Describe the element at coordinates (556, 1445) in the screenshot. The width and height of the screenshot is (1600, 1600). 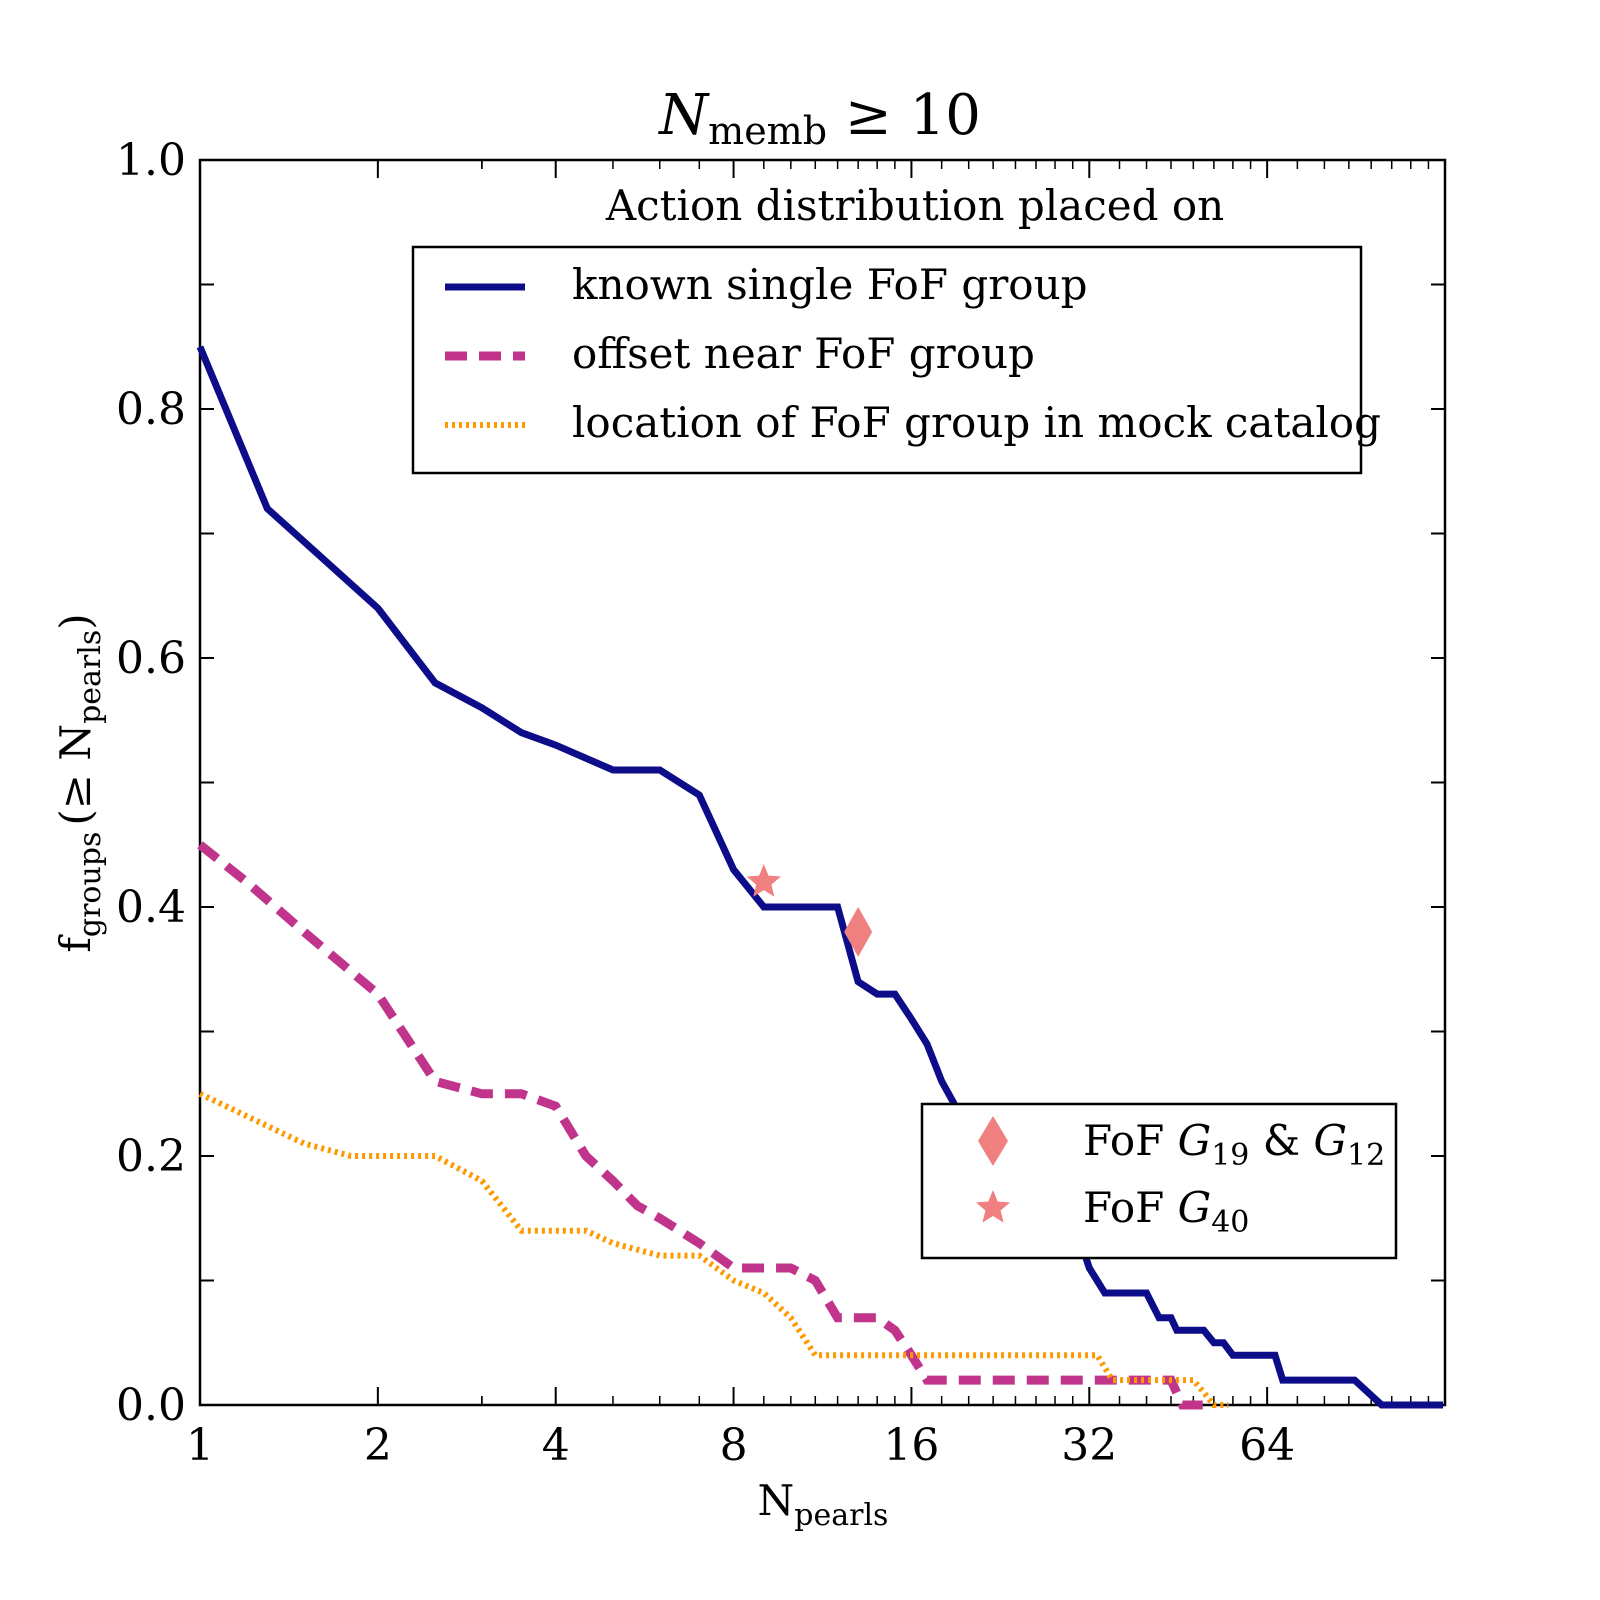
I see `x-tick-label: 4` at that location.